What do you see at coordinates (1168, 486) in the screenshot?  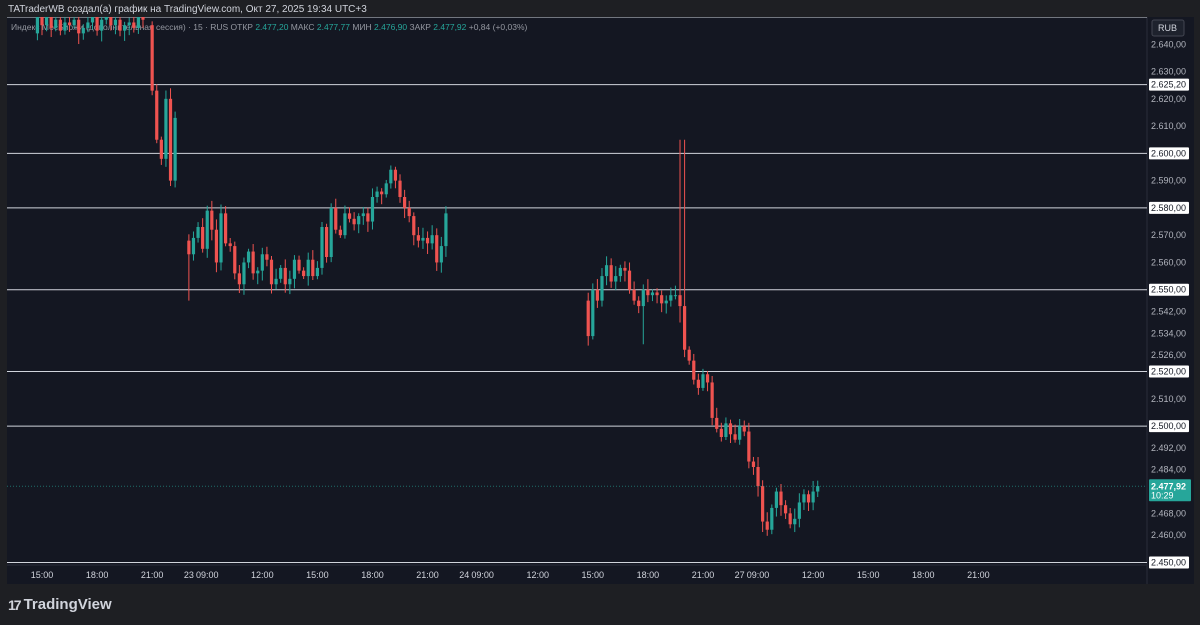 I see `last-price-label: 2.477,92` at bounding box center [1168, 486].